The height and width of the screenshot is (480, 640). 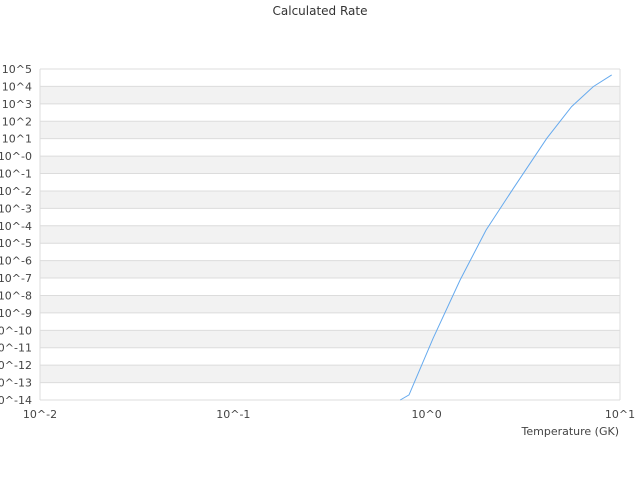 I want to click on x-tick-label: 10^-1, so click(x=233, y=414).